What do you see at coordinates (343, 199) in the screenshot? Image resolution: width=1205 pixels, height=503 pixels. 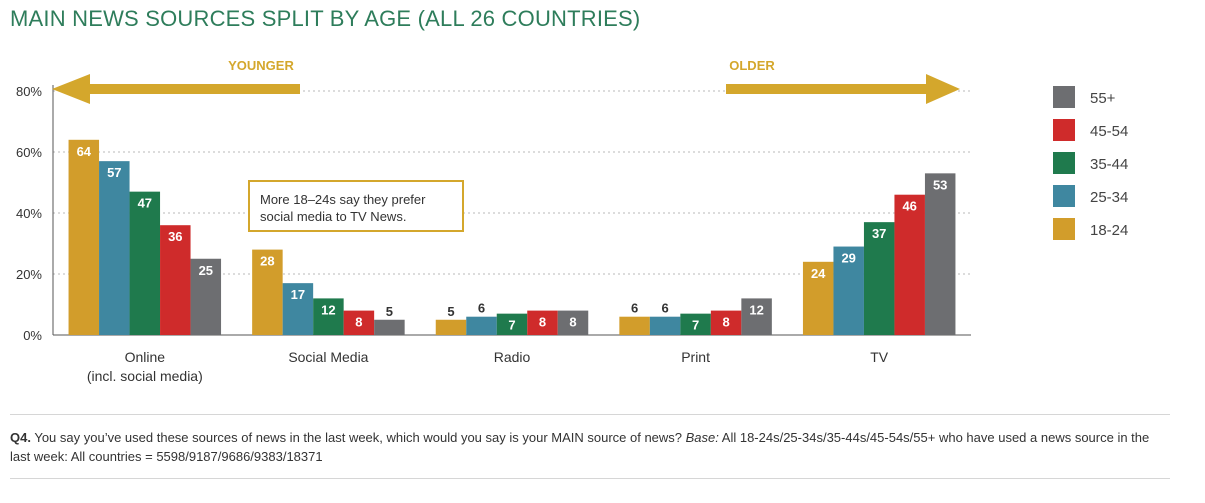 I see `callout-line-1: More 18–24s say they prefer` at bounding box center [343, 199].